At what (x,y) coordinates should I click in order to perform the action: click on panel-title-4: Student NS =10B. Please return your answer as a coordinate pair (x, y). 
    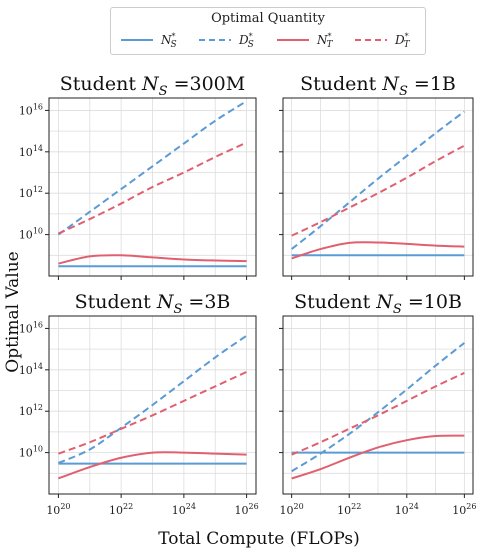
    Looking at the image, I should click on (378, 304).